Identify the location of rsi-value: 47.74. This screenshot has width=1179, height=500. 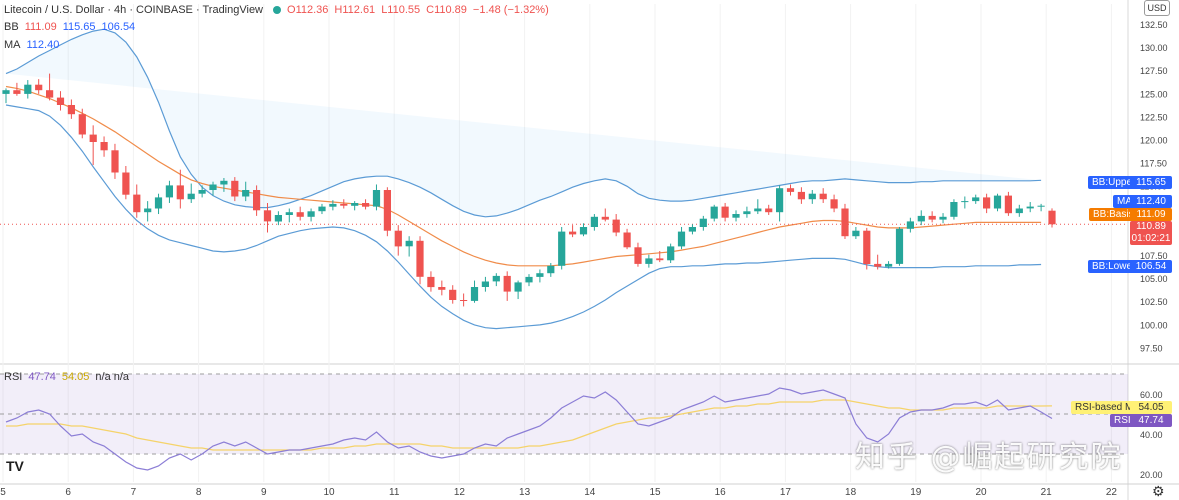
(42, 377).